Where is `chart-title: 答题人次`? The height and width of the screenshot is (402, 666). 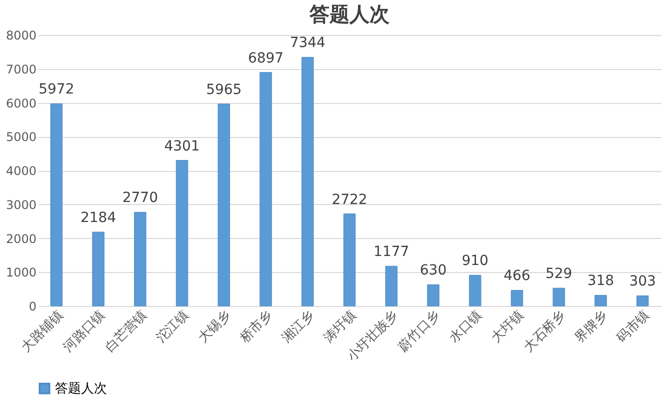 chart-title: 答题人次 is located at coordinates (349, 14).